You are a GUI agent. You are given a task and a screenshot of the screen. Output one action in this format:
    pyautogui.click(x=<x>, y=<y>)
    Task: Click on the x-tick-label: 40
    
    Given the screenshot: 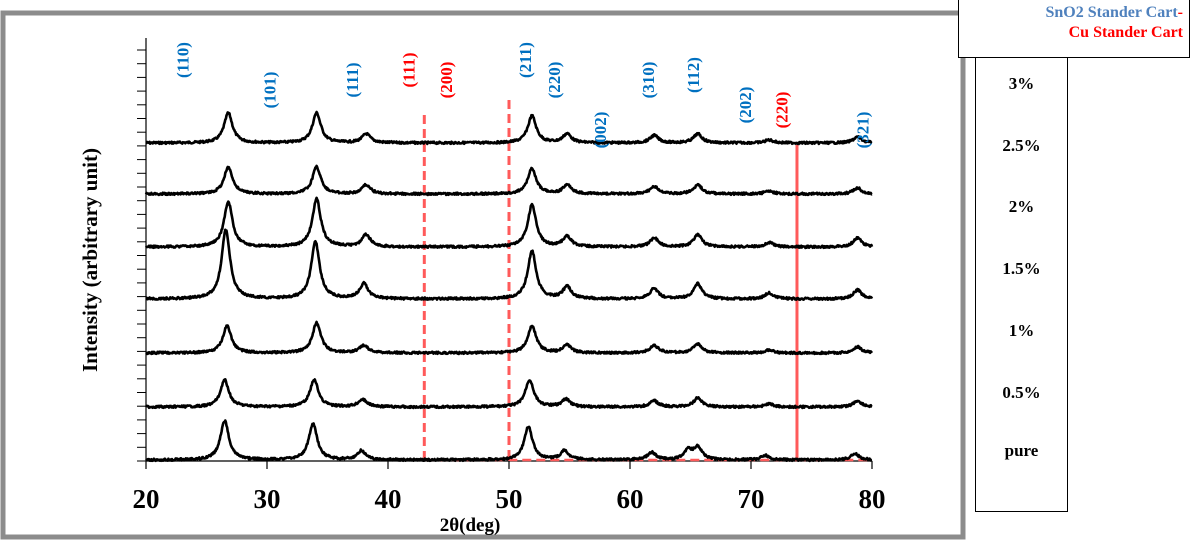 What is the action you would take?
    pyautogui.click(x=388, y=499)
    